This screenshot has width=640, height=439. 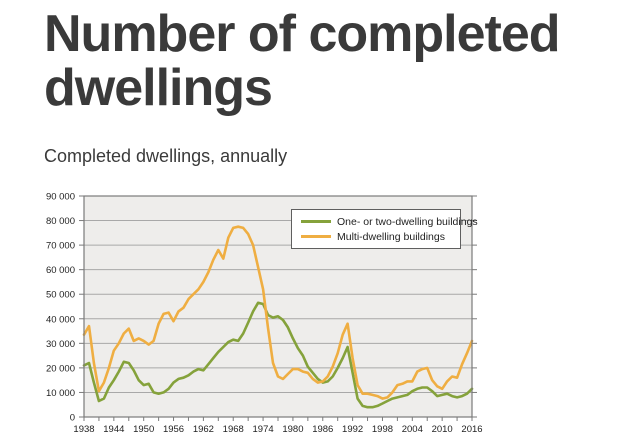 I want to click on y-axis-label: 0, so click(x=72, y=418).